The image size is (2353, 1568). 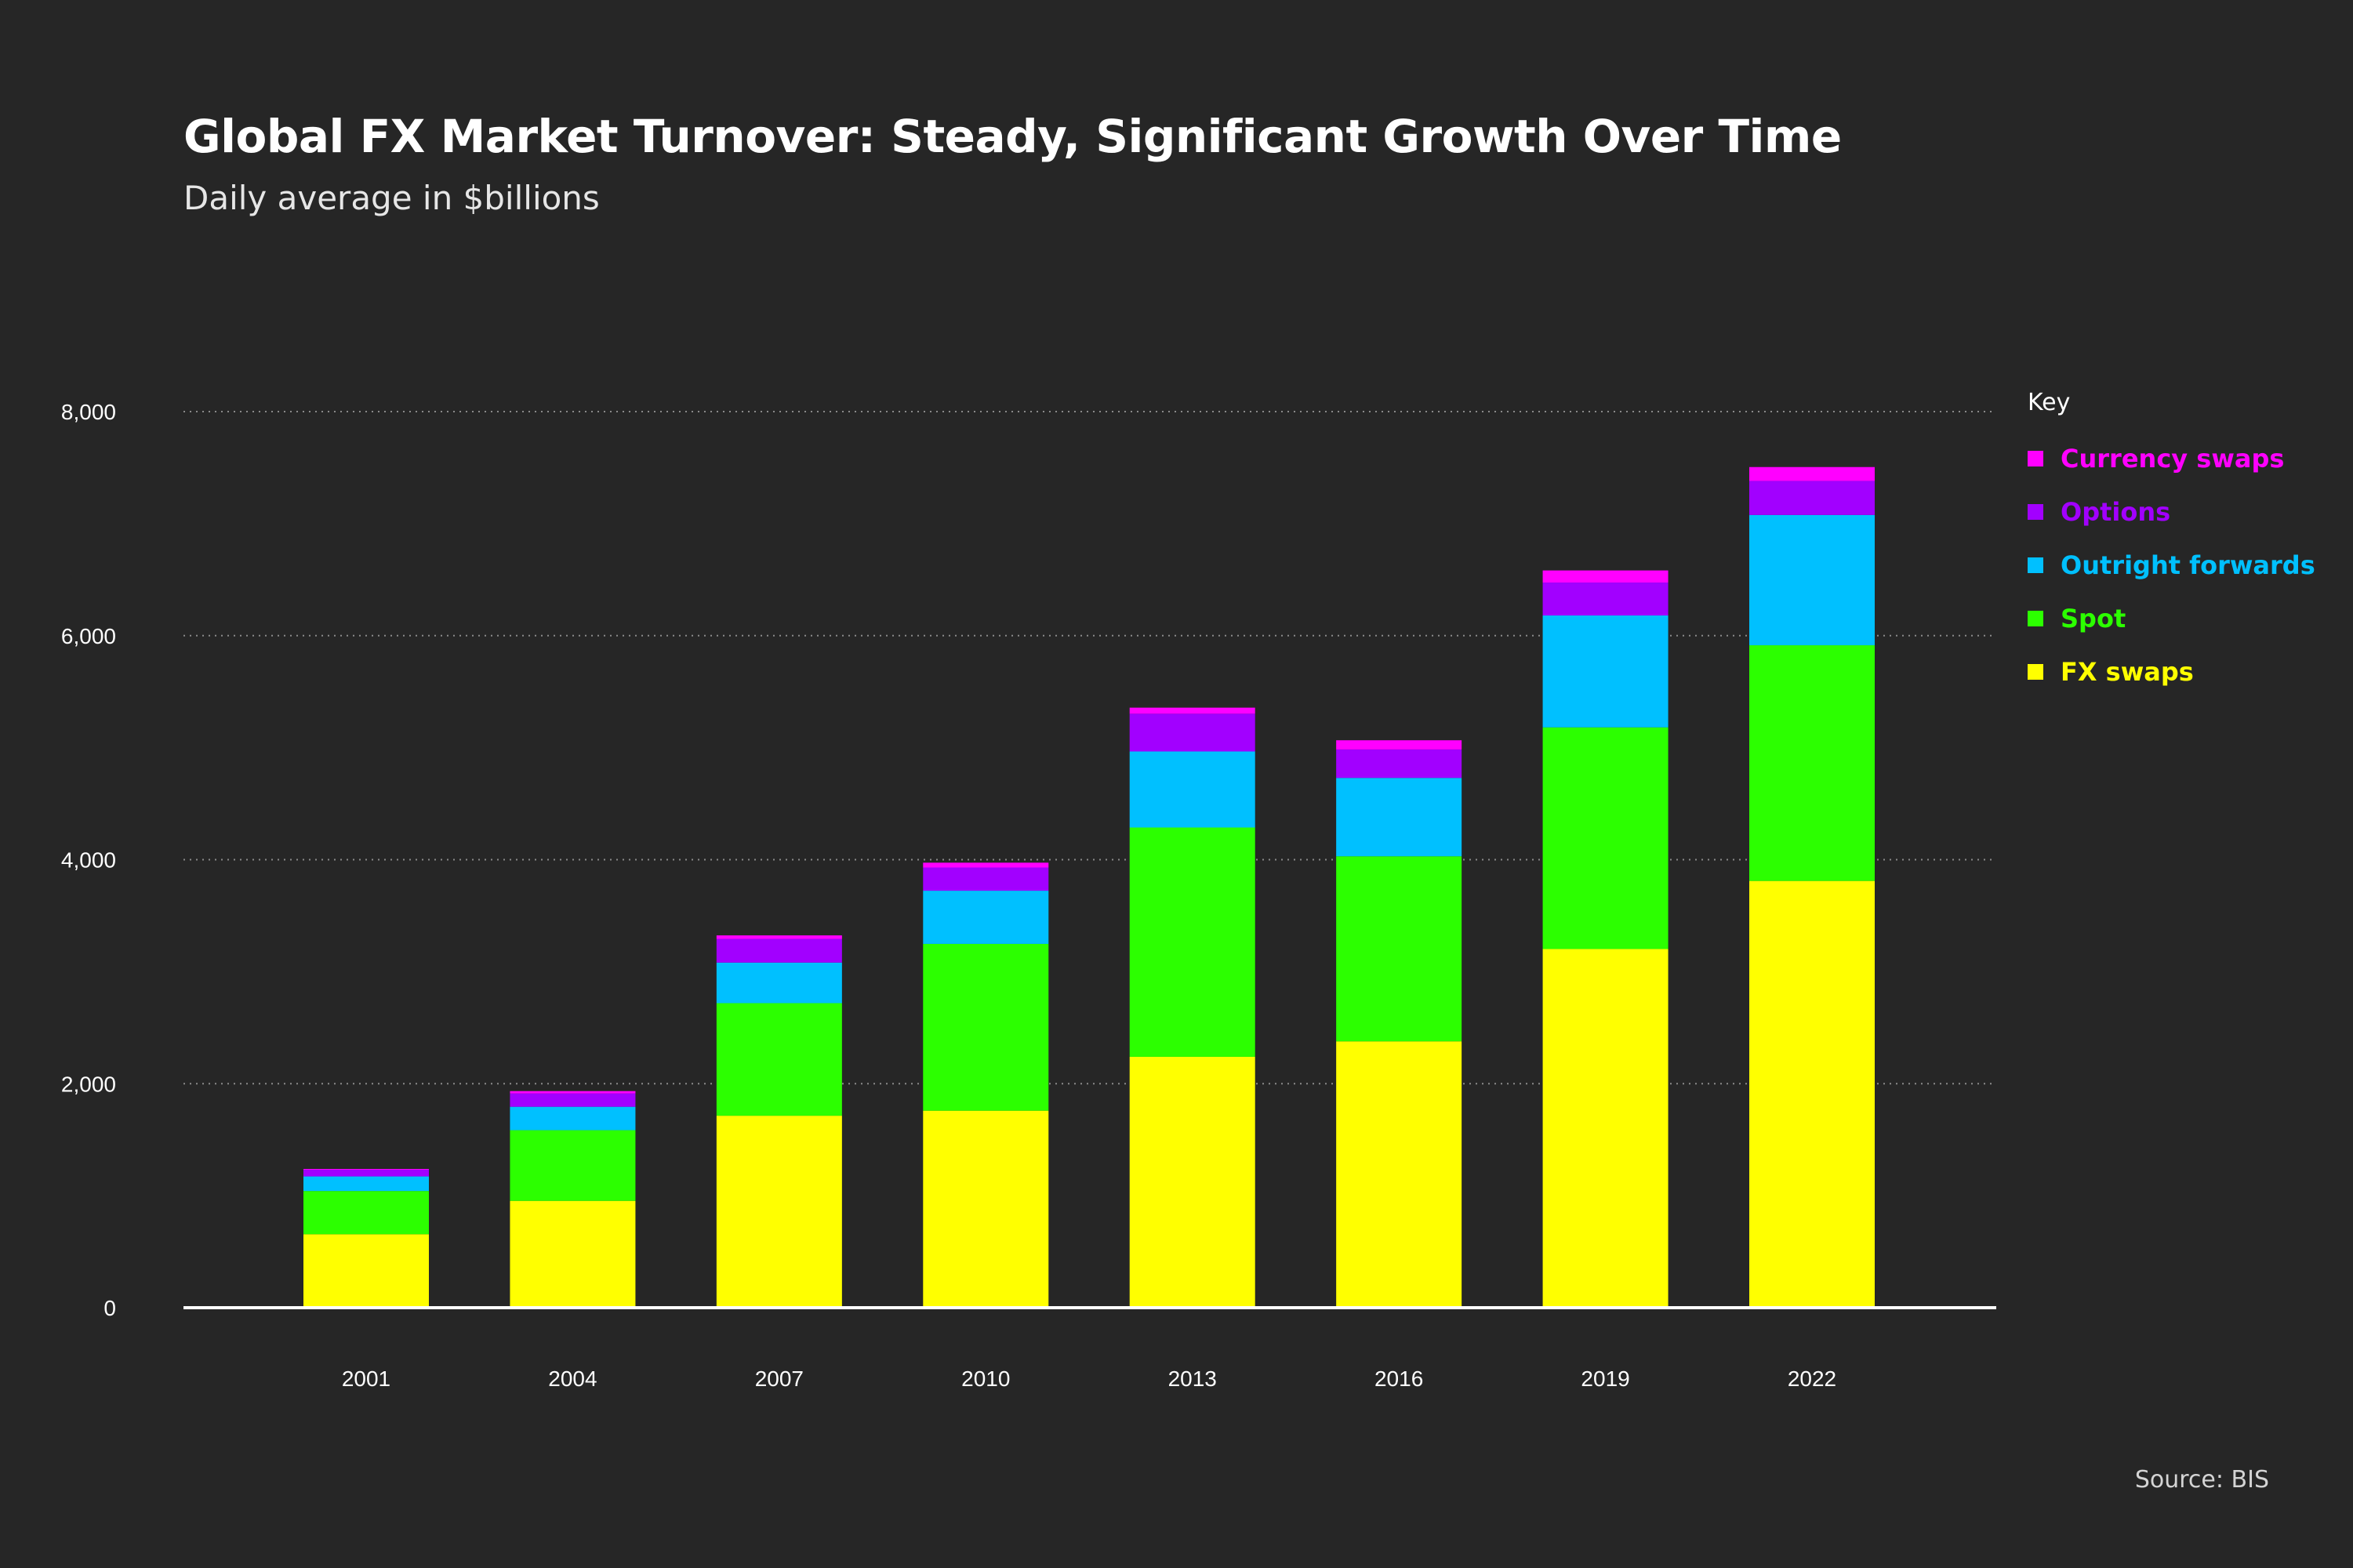 I want to click on bar-stack-2022, so click(x=1812, y=887).